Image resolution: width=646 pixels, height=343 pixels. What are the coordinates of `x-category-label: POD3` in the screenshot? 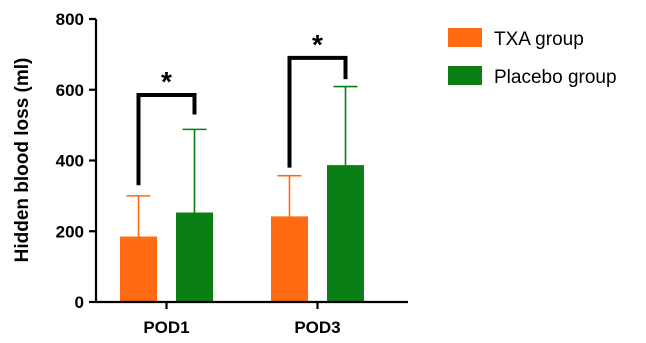 It's located at (317, 327).